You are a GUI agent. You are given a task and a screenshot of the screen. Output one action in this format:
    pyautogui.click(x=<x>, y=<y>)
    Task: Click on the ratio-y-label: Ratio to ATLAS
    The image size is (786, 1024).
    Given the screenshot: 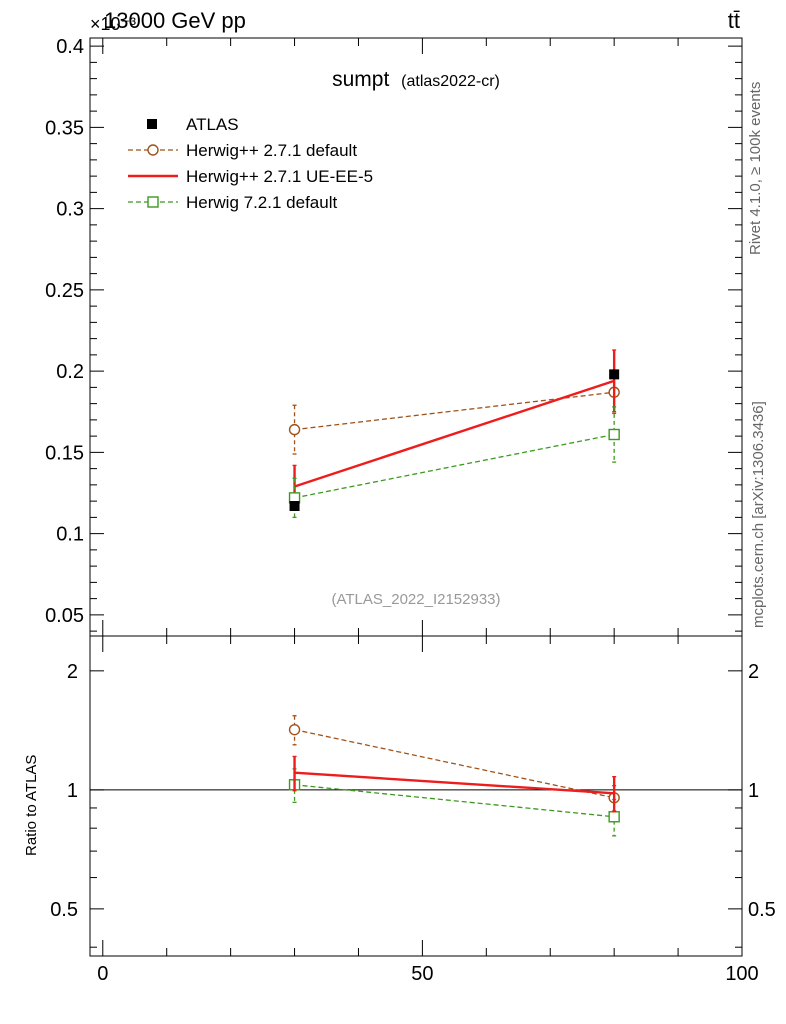 What is the action you would take?
    pyautogui.click(x=31, y=805)
    